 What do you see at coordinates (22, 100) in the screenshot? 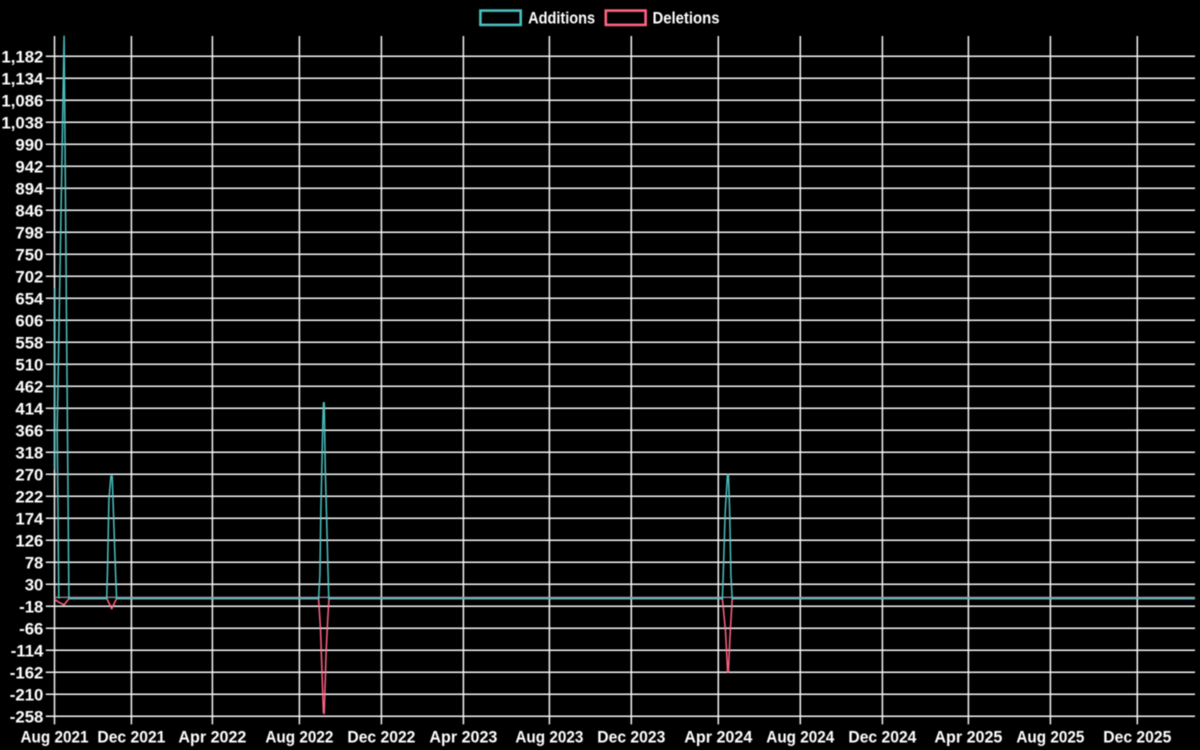
I see `svg-text: 1,086` at bounding box center [22, 100].